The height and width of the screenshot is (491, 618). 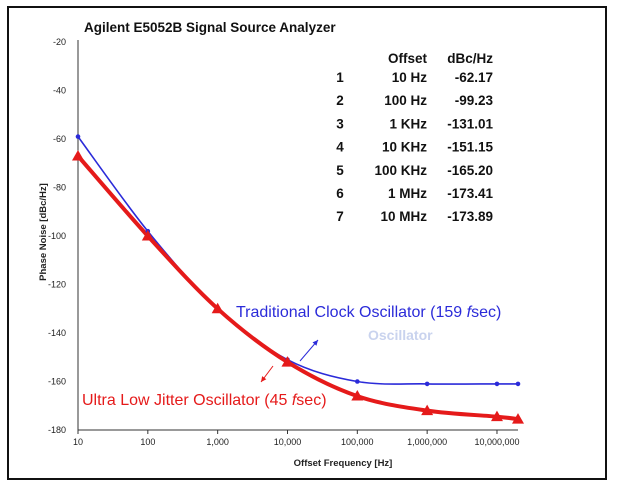 I want to click on y-tick-labels: -20 -40 -60 -80 -100 -120 -140 -160 -180, so click(x=57, y=236).